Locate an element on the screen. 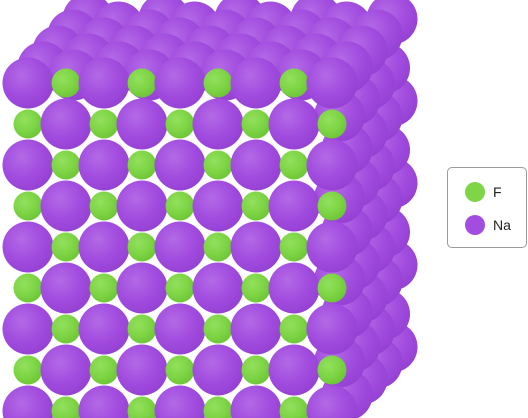  fluoride-swatch-icon is located at coordinates (475, 192).